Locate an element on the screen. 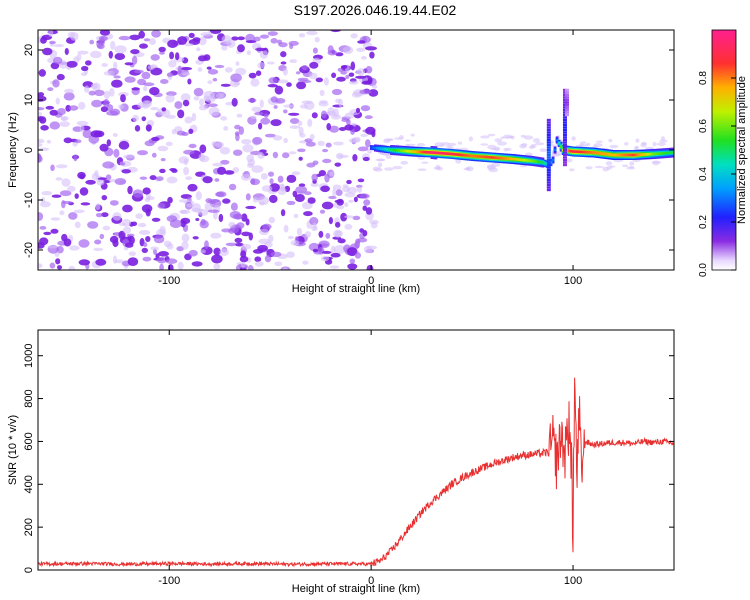 This screenshot has height=600, width=750. y-tick-label: 800 is located at coordinates (29, 398).